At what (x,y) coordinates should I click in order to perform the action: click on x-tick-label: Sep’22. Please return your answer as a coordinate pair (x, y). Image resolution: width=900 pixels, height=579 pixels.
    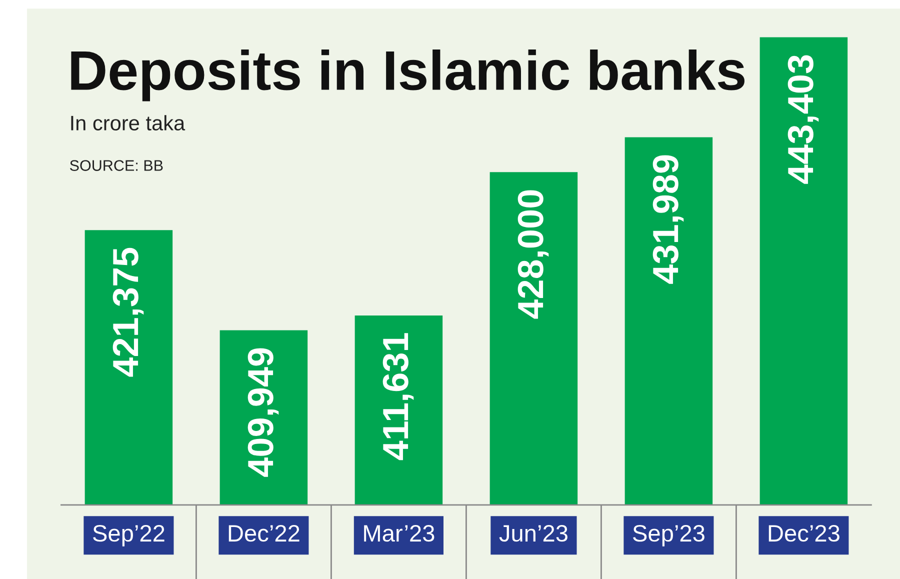
    Looking at the image, I should click on (128, 535).